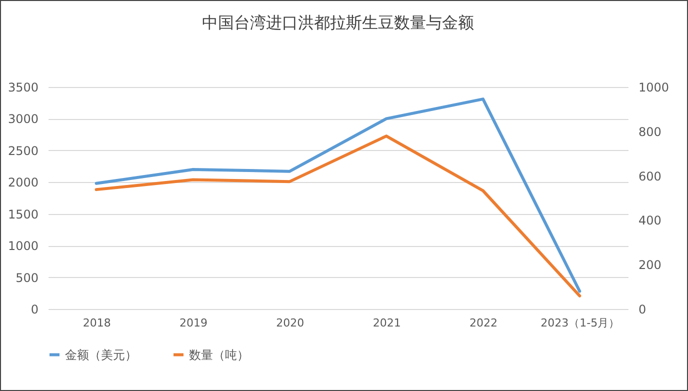  What do you see at coordinates (96, 323) in the screenshot?
I see `x-tick-label: 2018` at bounding box center [96, 323].